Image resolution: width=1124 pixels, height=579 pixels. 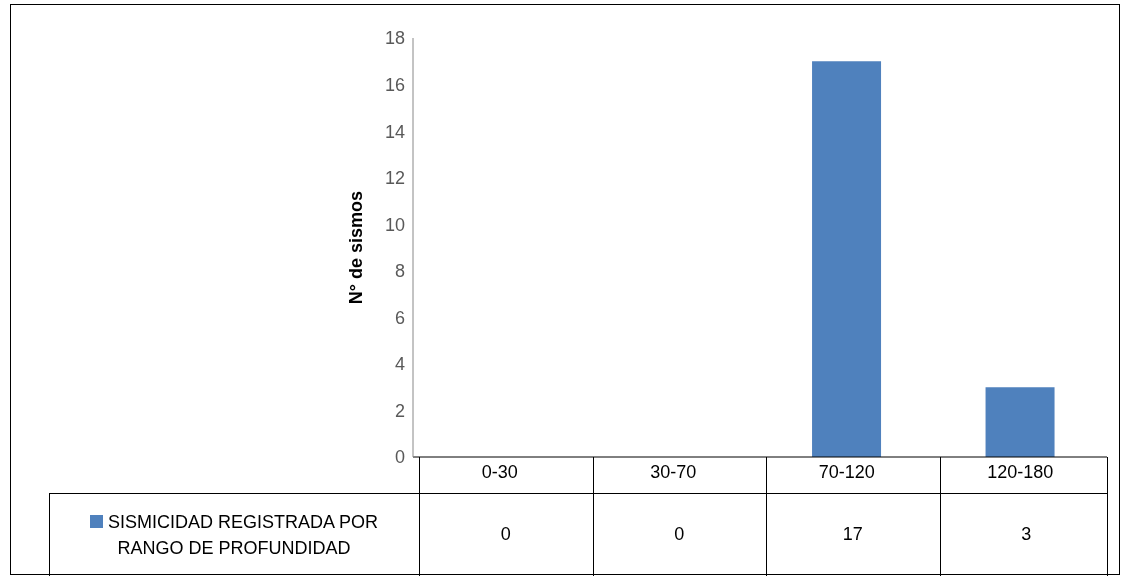 I want to click on x-tick-label: 120-180, so click(x=1020, y=471).